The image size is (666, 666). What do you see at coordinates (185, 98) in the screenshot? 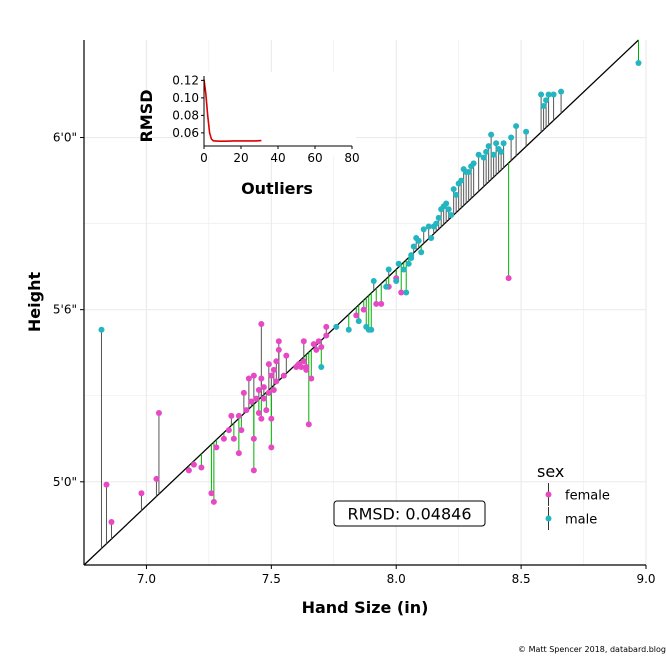
I see `inset-y-tick-label: 0.10` at bounding box center [185, 98].